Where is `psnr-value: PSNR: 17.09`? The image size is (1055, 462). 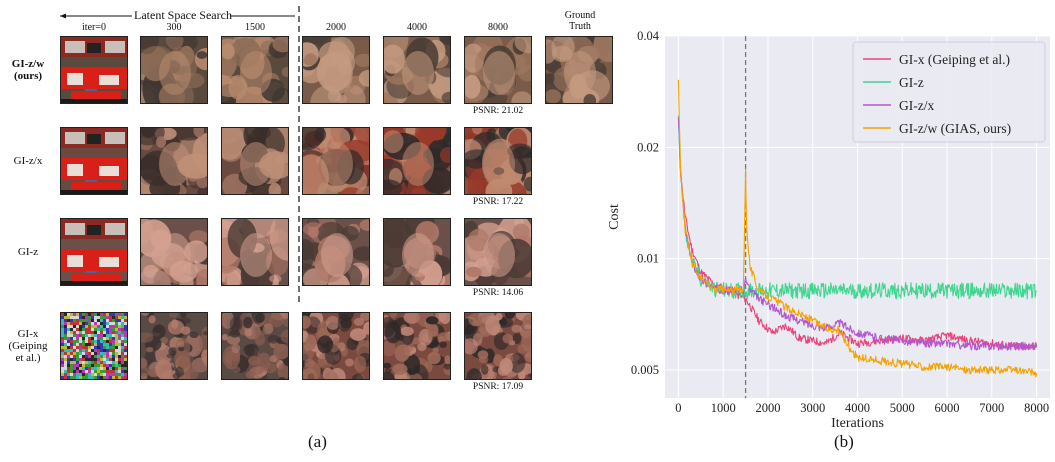 psnr-value: PSNR: 17.09 is located at coordinates (498, 387).